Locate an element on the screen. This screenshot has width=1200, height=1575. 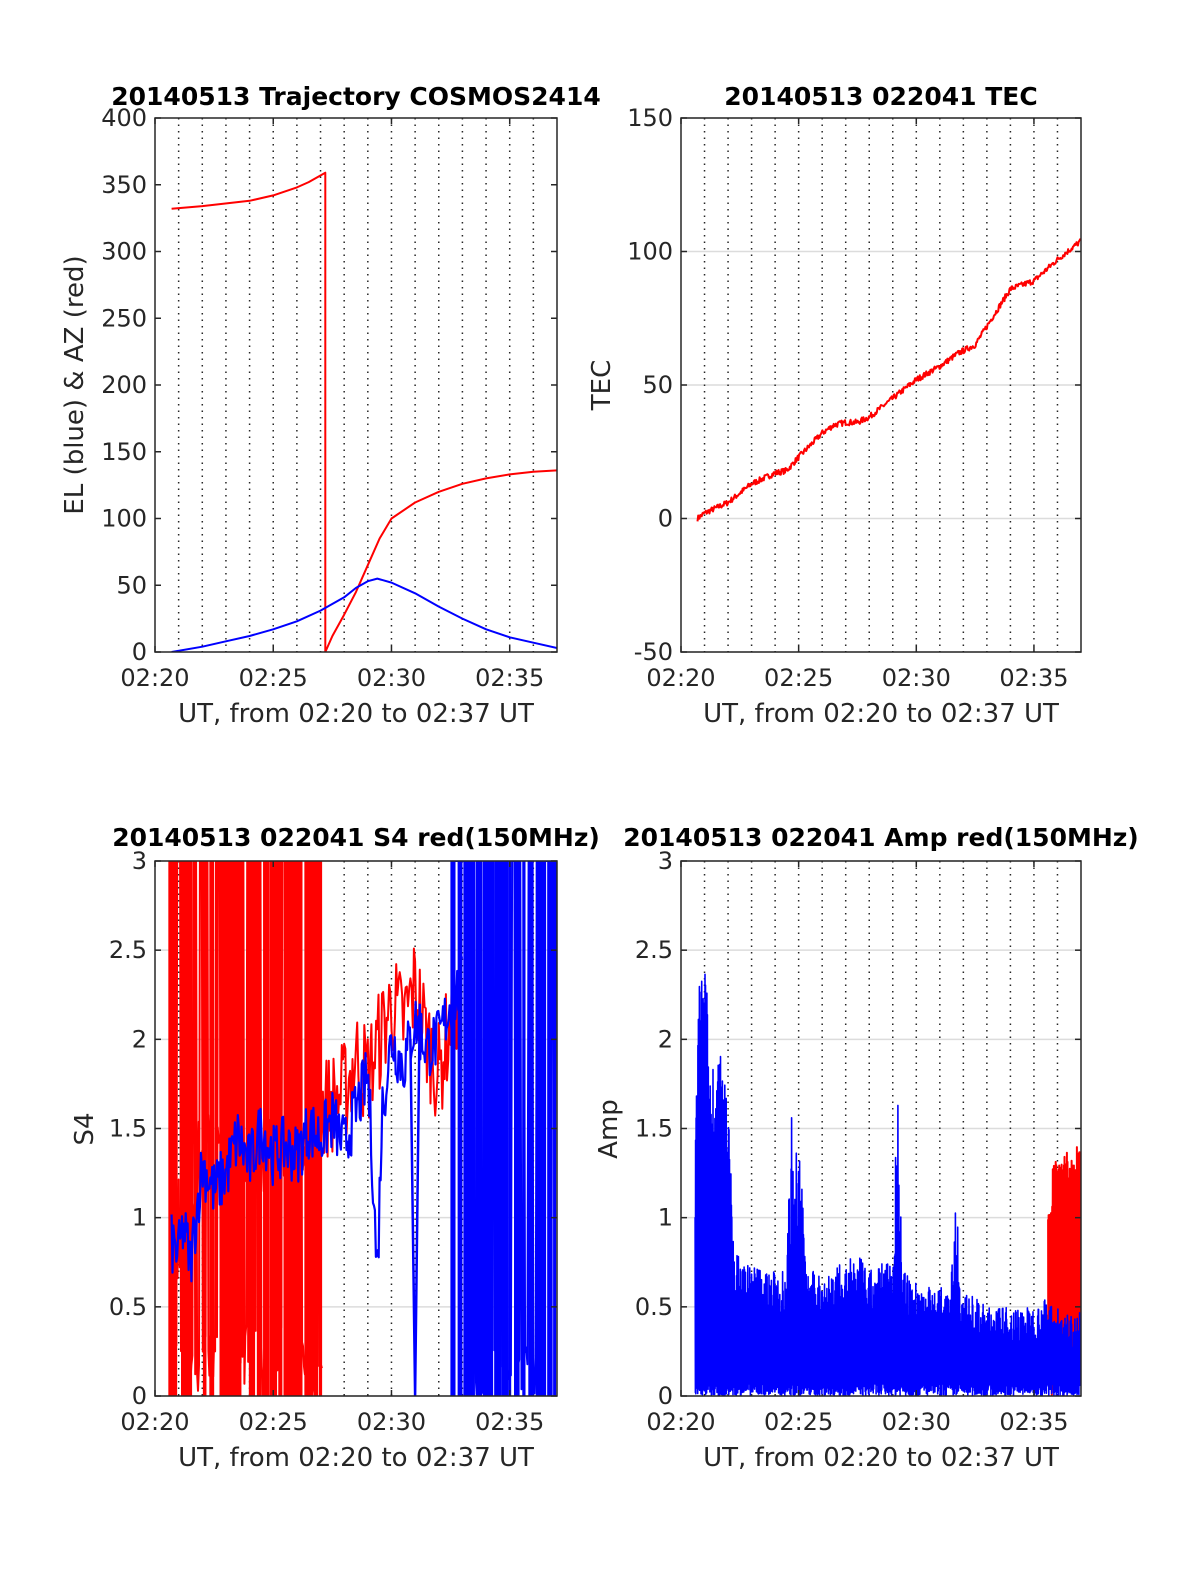
series-s4-red is located at coordinates (316, 1117).